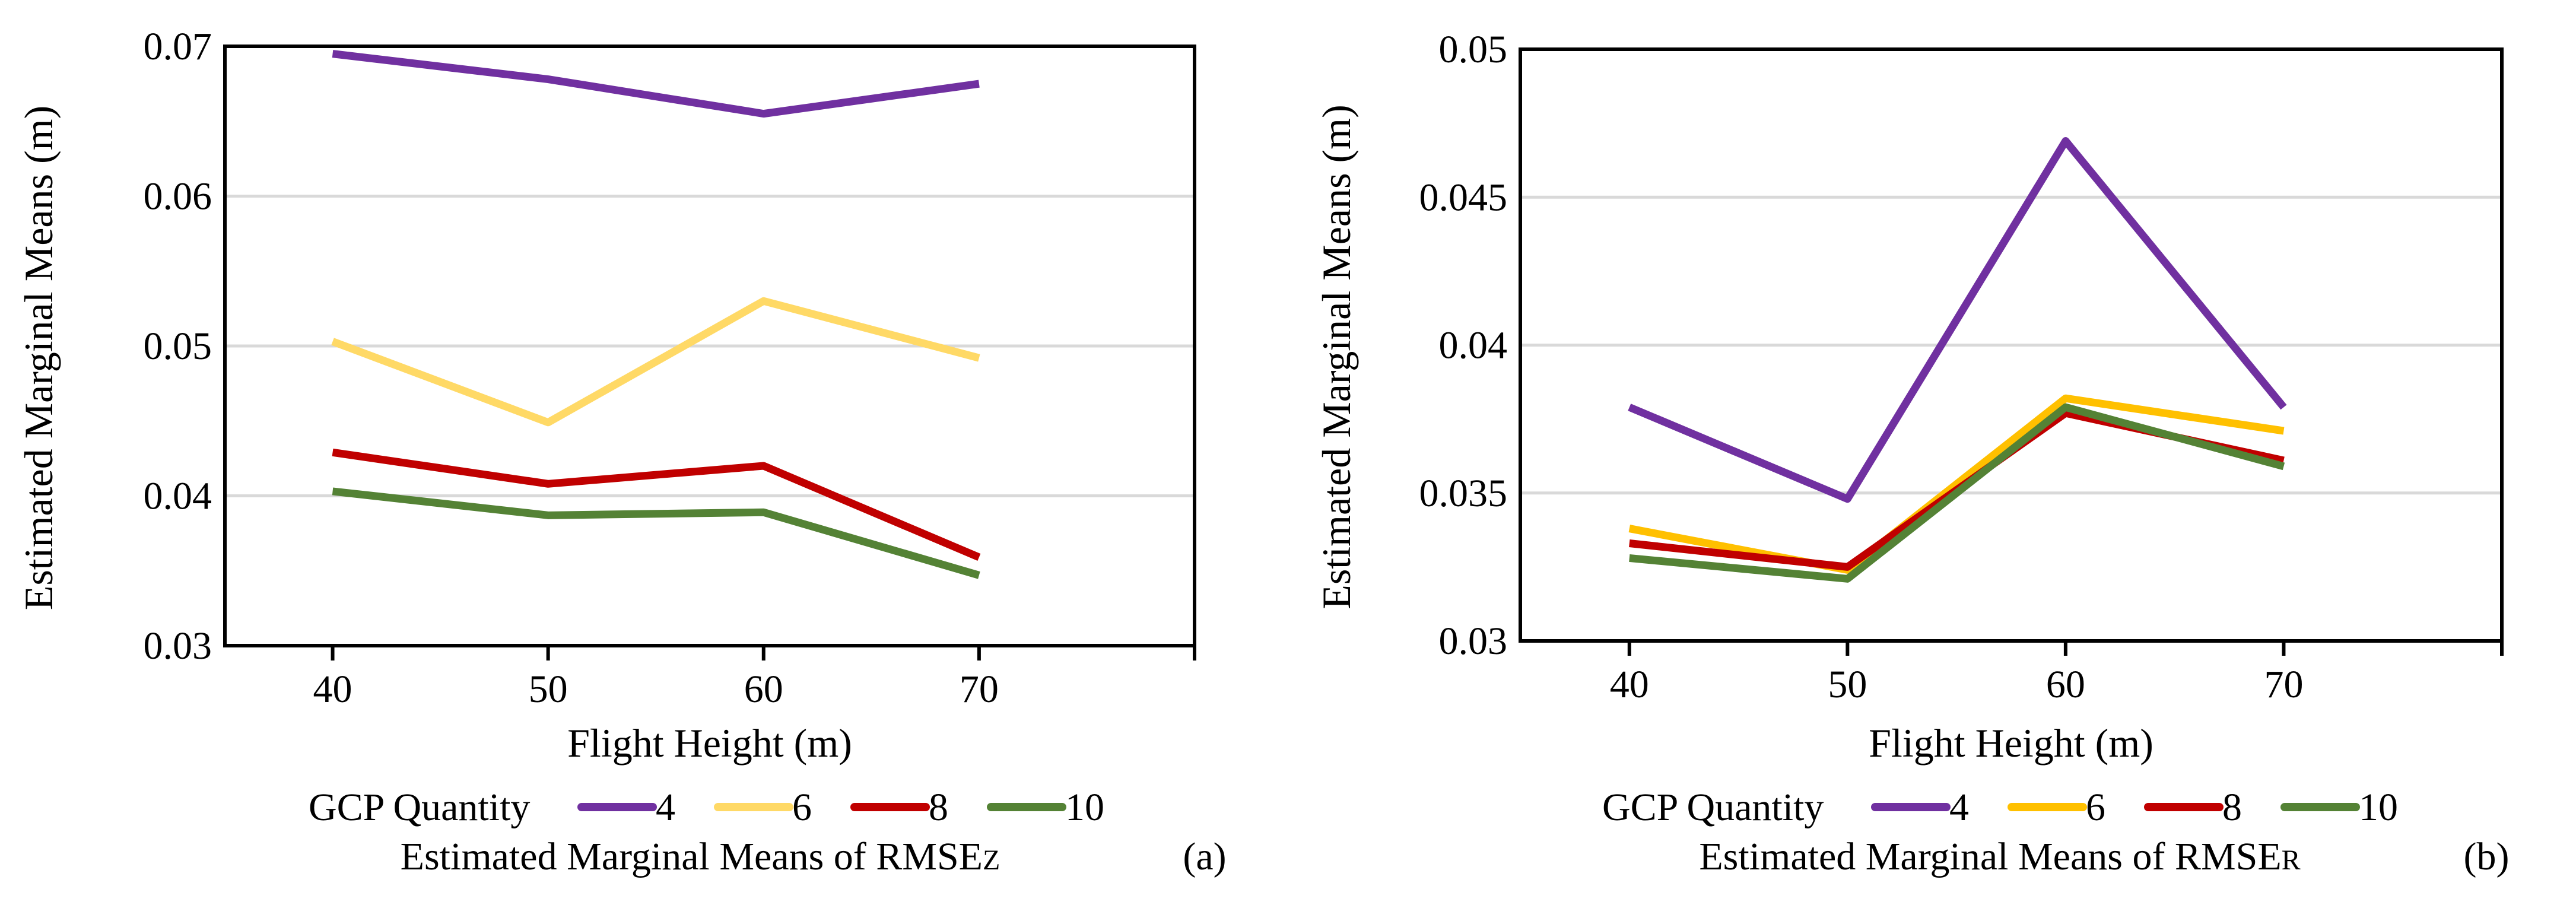  I want to click on y-tick-label: 0.06, so click(178, 196).